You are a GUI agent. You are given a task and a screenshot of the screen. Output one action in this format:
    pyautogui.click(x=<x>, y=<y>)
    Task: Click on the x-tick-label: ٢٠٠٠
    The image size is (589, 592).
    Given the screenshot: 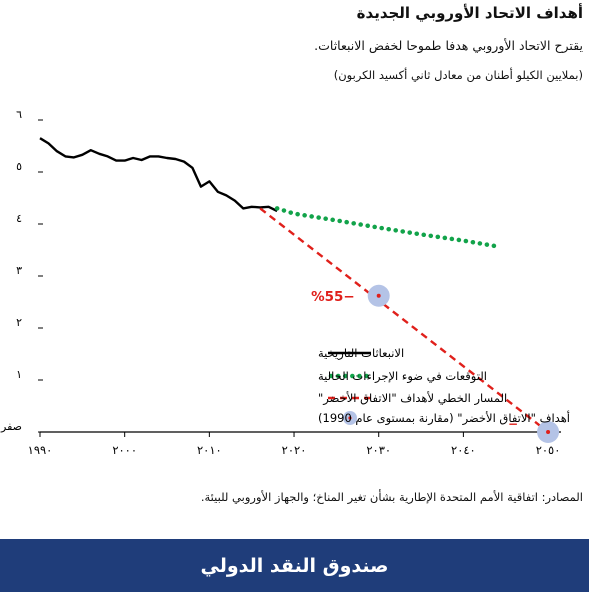 What is the action you would take?
    pyautogui.click(x=124, y=450)
    